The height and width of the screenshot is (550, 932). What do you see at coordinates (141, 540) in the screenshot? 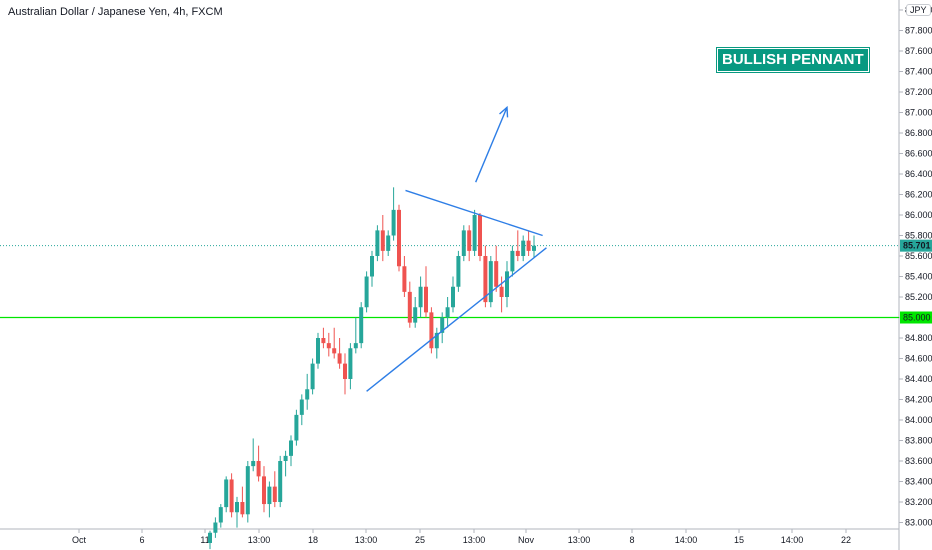
I see `time-tick-label: 6` at bounding box center [141, 540].